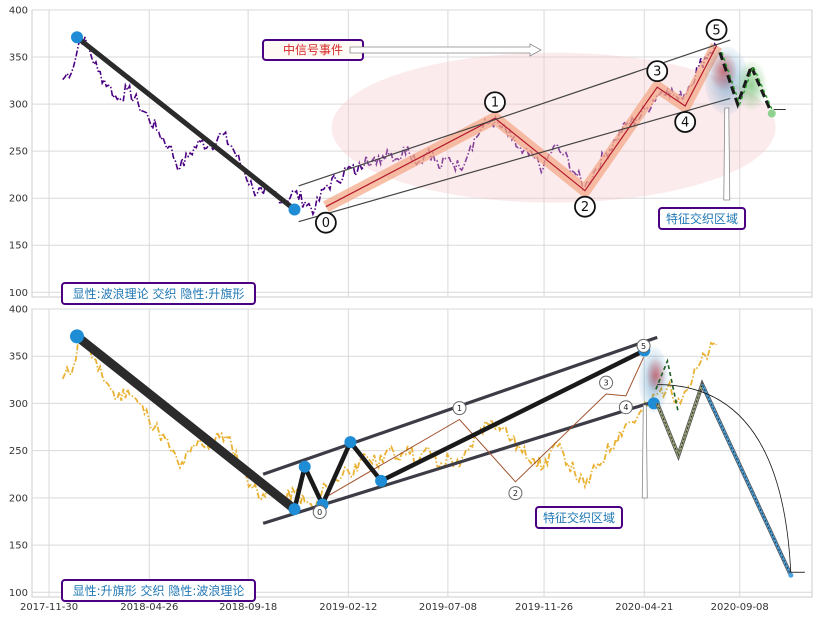 The height and width of the screenshot is (620, 819). I want to click on caption-text: 显性:升旗形 交织 隐性:波浪理论, so click(159, 590).